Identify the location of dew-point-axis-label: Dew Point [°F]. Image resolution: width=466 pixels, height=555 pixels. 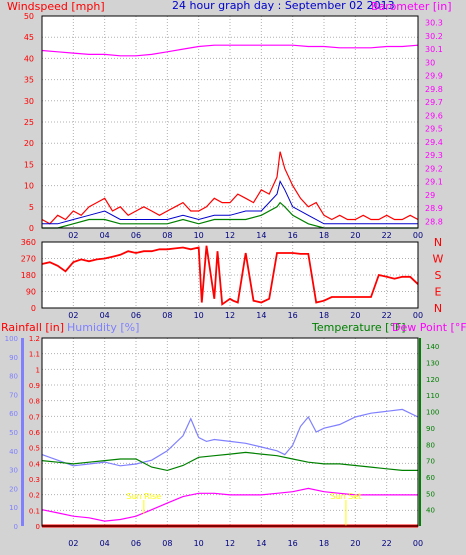
(429, 327).